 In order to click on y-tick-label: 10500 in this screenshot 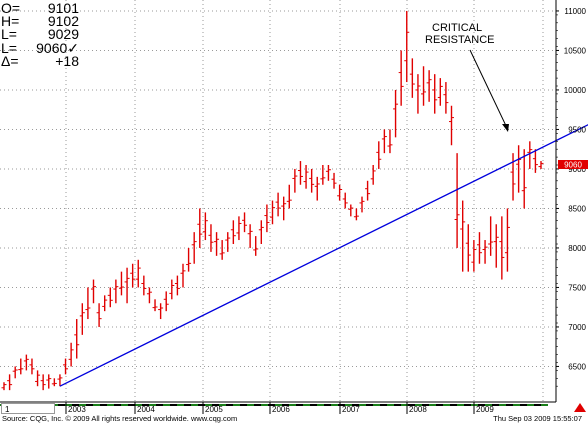, I will do `click(575, 50)`.